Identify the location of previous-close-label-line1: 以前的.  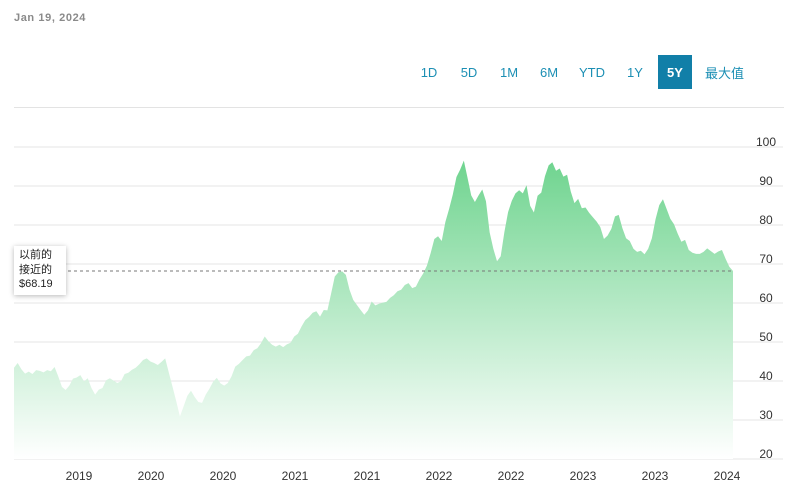
(35, 255).